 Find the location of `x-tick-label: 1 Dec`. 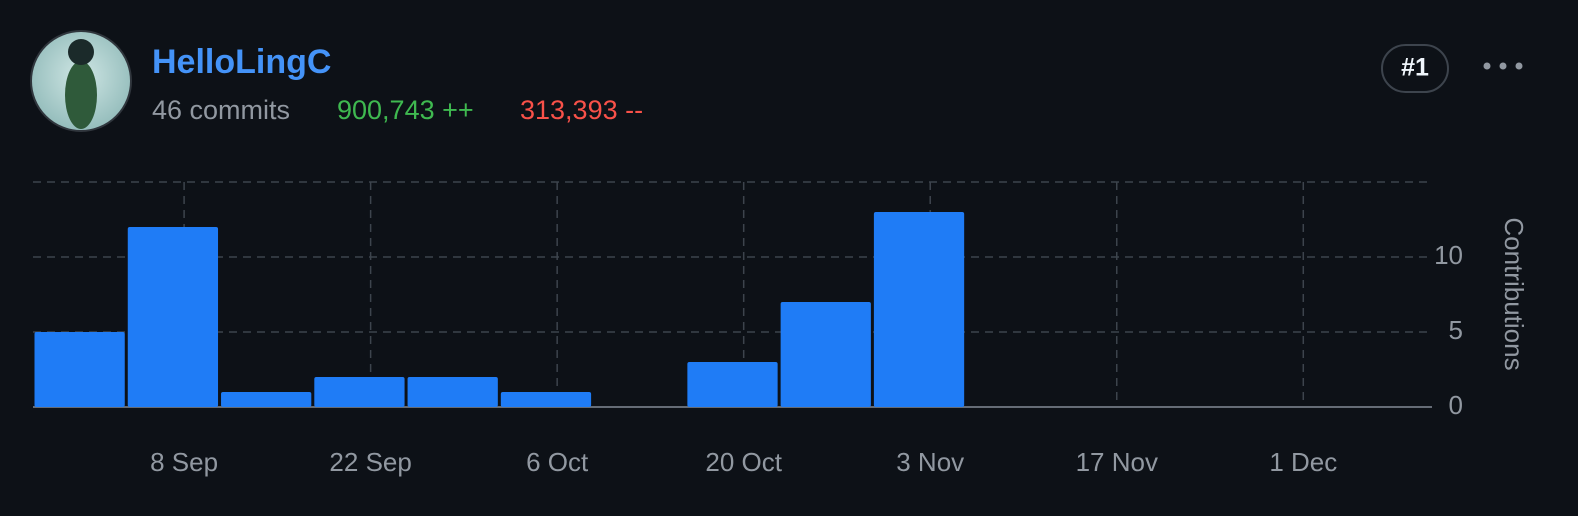

x-tick-label: 1 Dec is located at coordinates (1303, 462).